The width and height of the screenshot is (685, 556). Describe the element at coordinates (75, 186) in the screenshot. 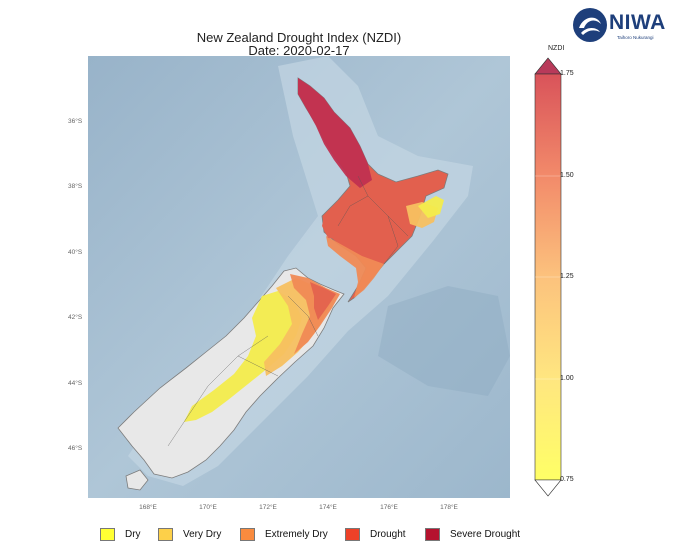

I see `lat-tick-38: 38°S` at that location.